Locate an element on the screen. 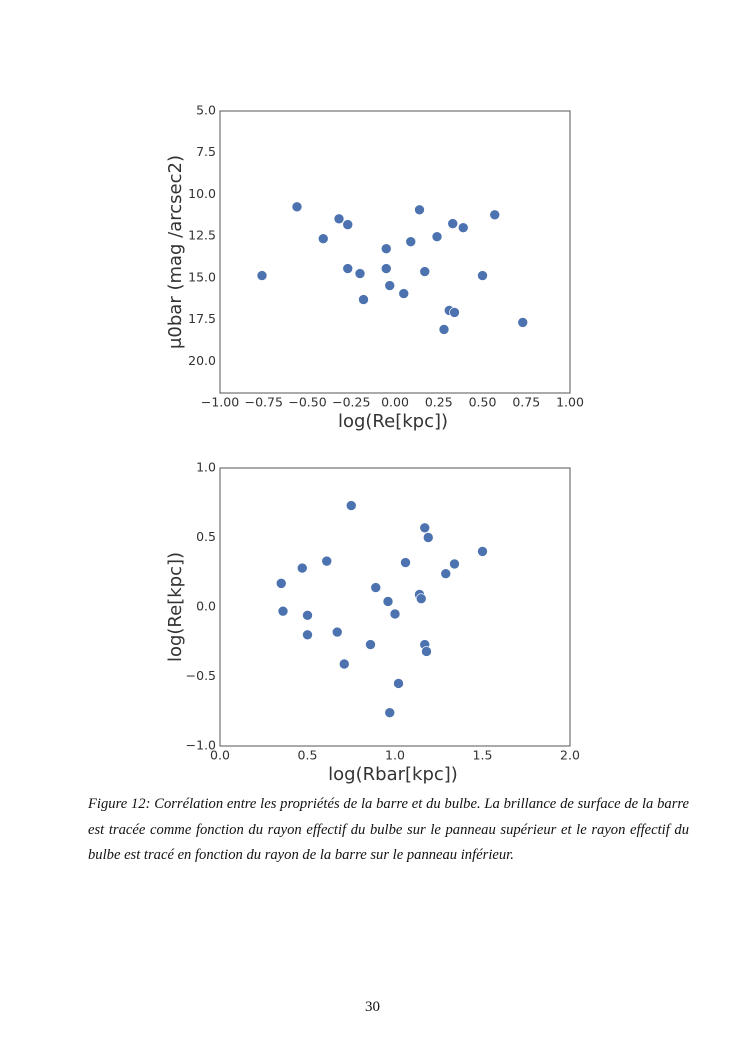  x-tick-label: −0.25 is located at coordinates (351, 402).